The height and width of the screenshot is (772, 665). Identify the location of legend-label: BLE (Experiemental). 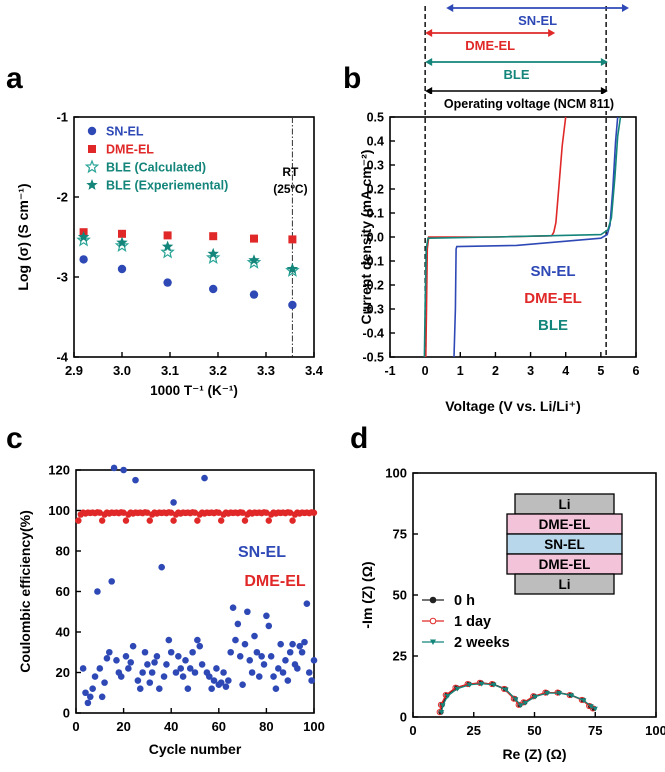
(167, 186).